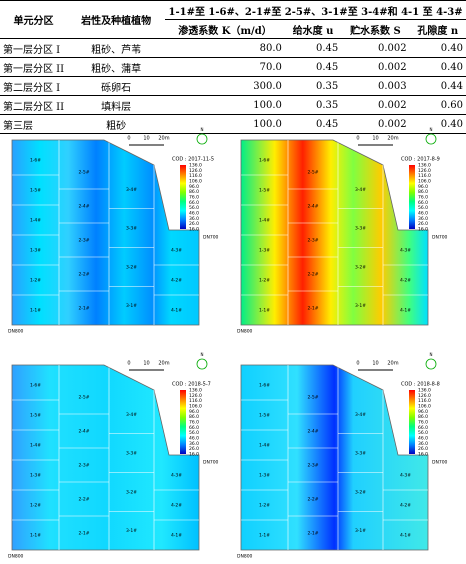  I want to click on cell-label: 1-5#, so click(35, 416).